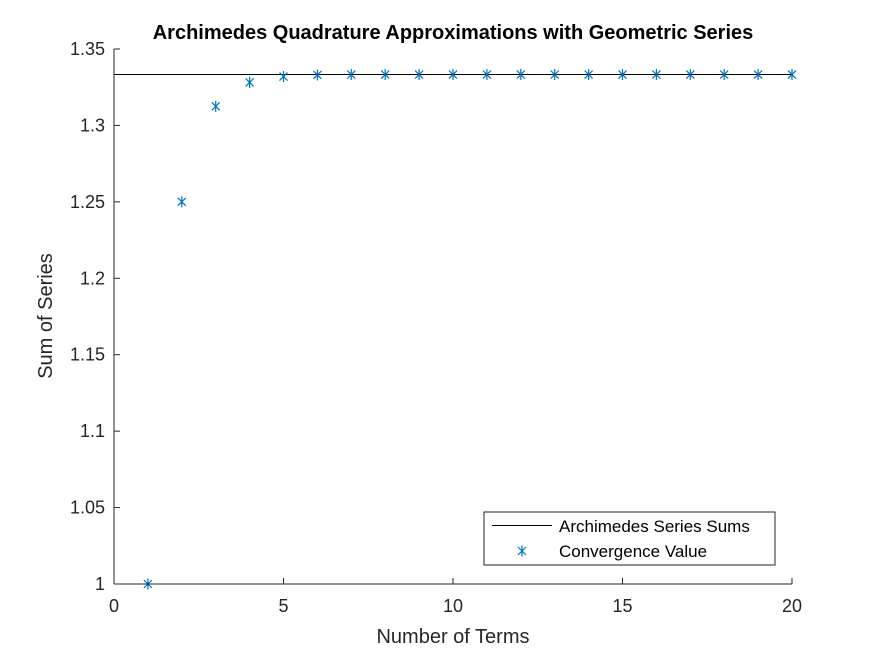 This screenshot has width=875, height=656. Describe the element at coordinates (87, 508) in the screenshot. I see `y-tick-label: 1.05` at that location.